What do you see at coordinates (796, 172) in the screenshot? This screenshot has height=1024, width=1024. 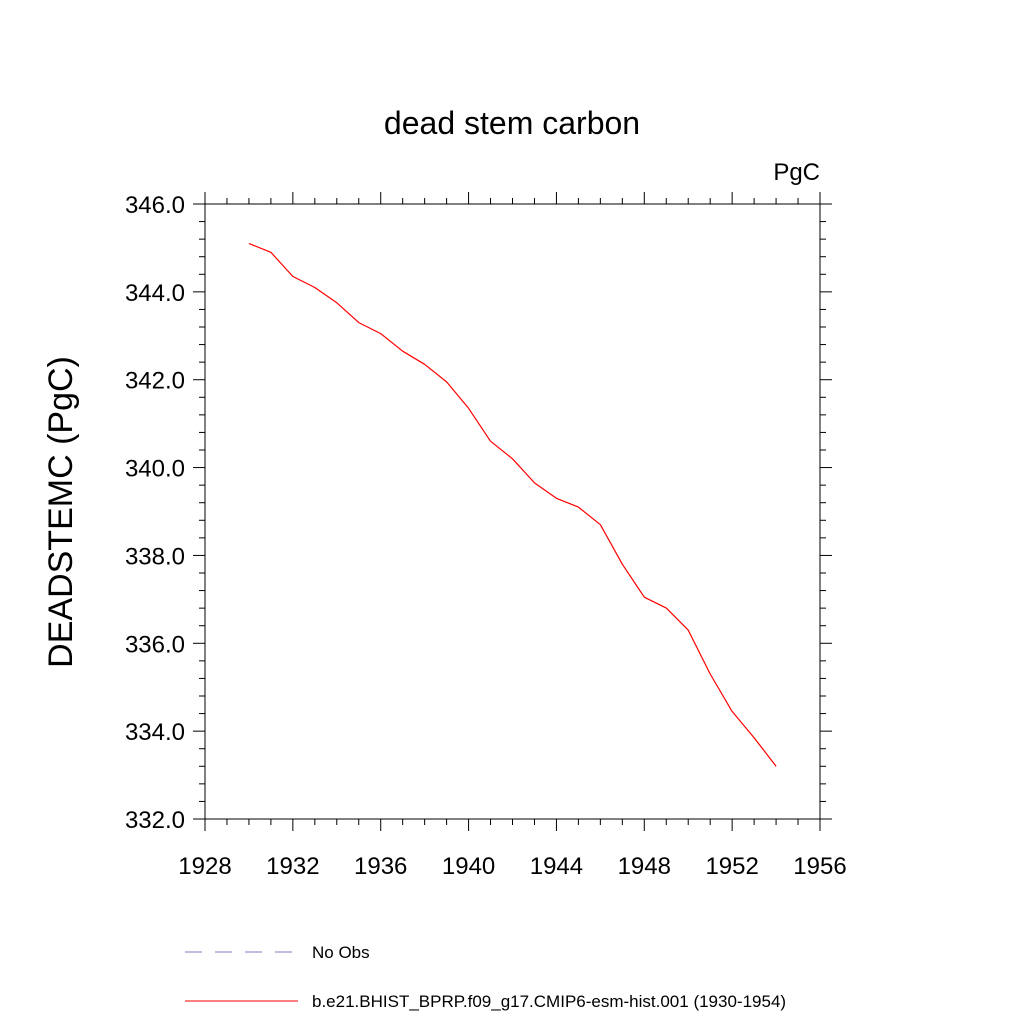 I see `units-label: PgC` at bounding box center [796, 172].